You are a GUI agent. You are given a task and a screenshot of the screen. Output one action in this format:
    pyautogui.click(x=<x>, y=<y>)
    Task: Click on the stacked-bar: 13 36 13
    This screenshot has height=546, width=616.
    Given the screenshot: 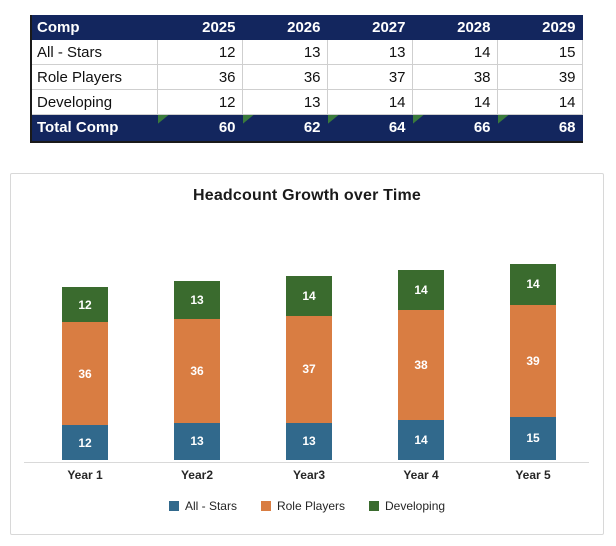 What is the action you would take?
    pyautogui.click(x=197, y=370)
    